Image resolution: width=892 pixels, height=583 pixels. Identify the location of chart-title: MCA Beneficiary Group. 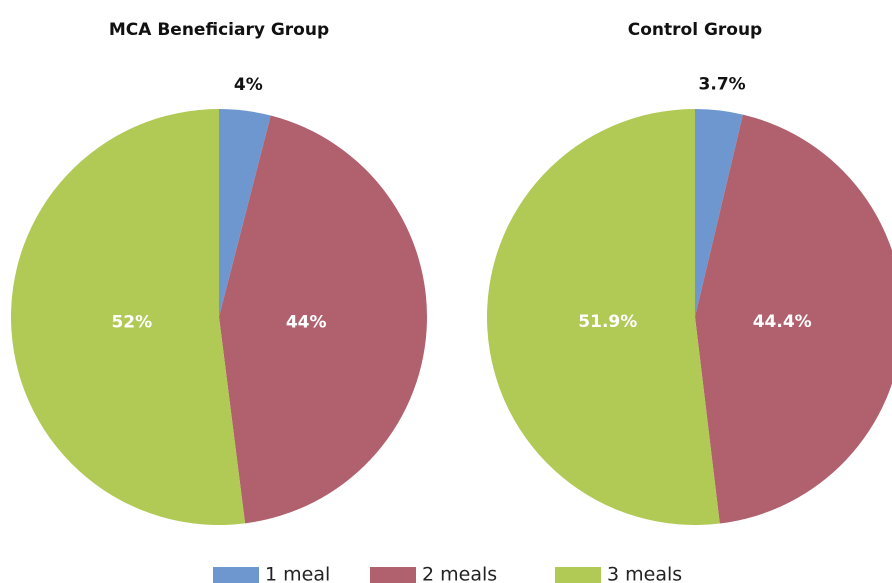
(219, 30).